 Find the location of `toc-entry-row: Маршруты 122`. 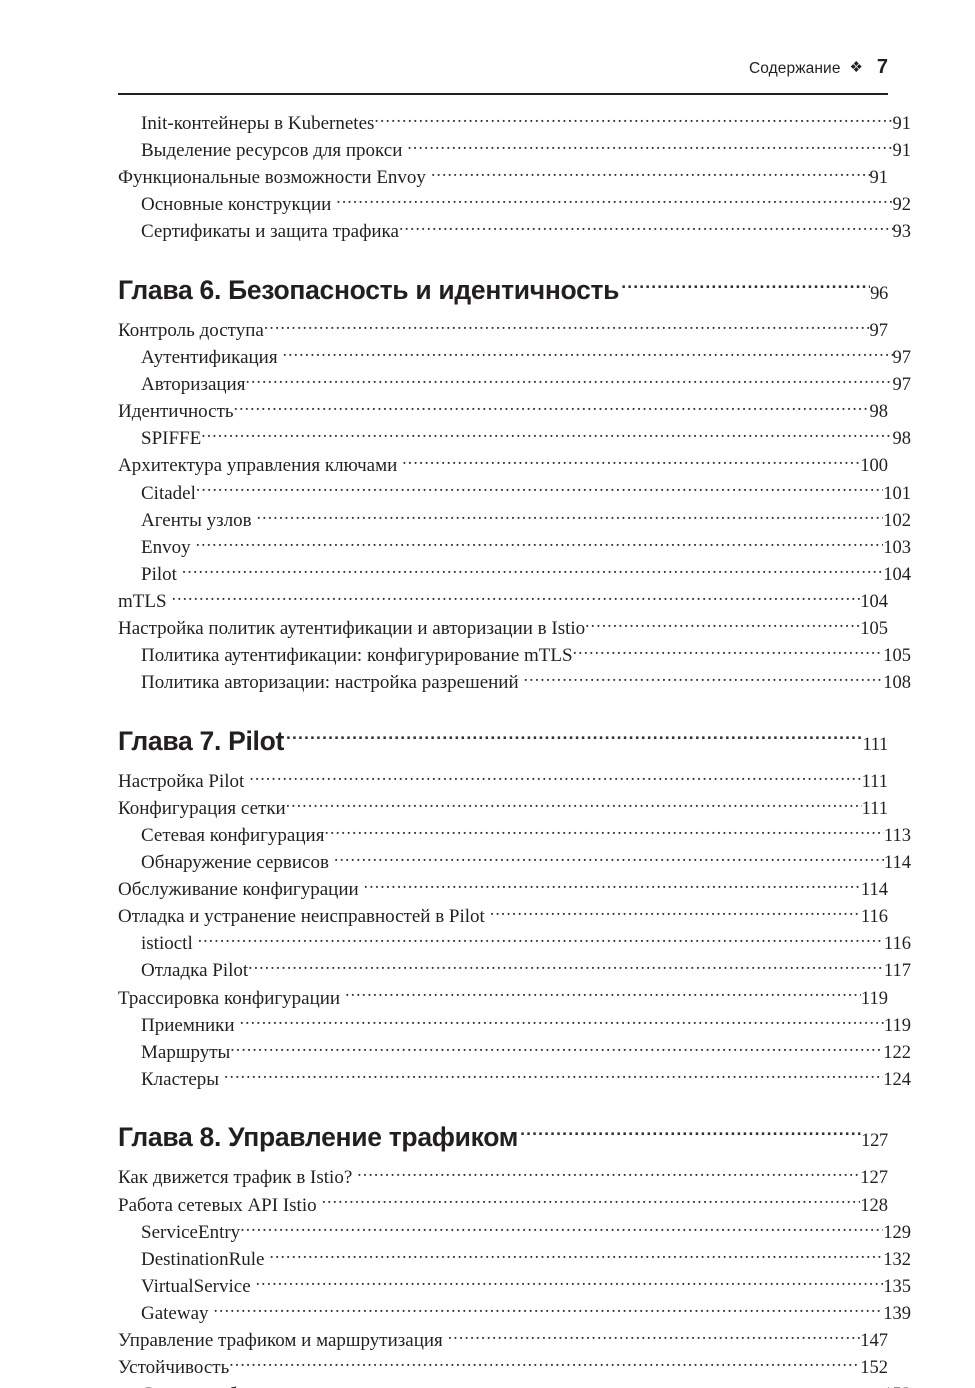

toc-entry-row: Маршруты 122 is located at coordinates (514, 1052).